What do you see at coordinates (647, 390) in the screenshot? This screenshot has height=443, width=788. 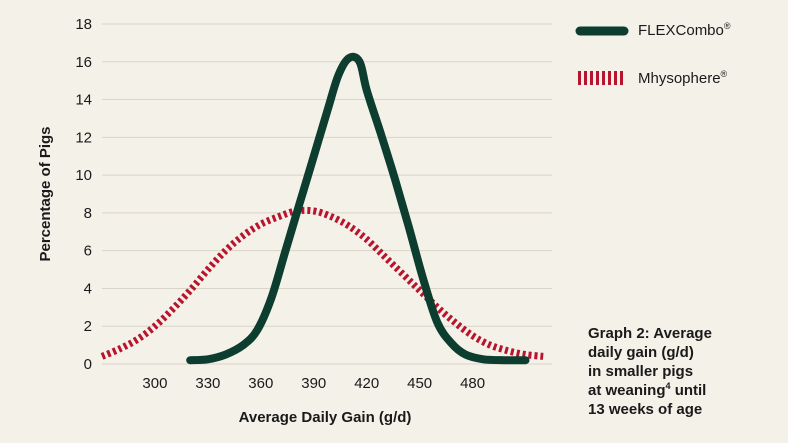 I see `caption-line: at weaning4 until` at bounding box center [647, 390].